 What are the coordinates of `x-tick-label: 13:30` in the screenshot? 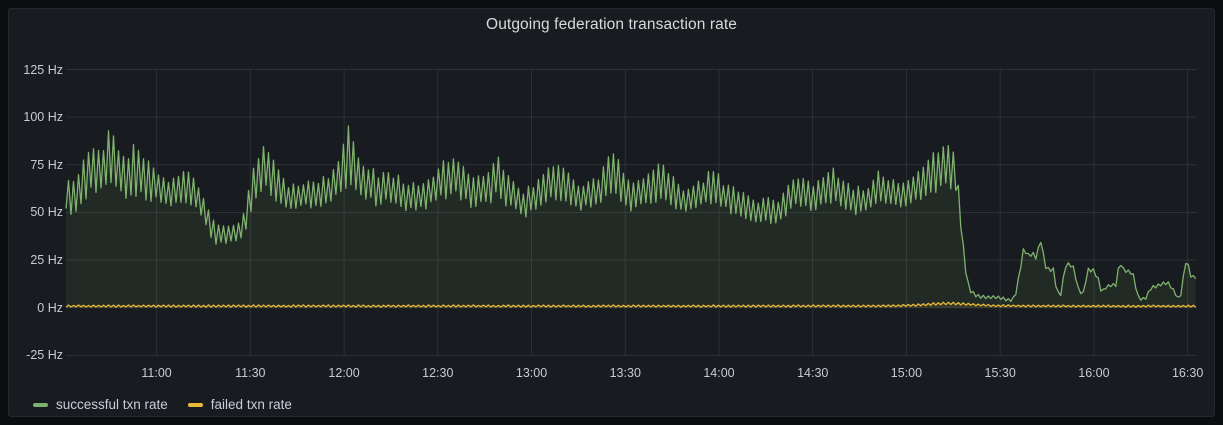 It's located at (625, 373).